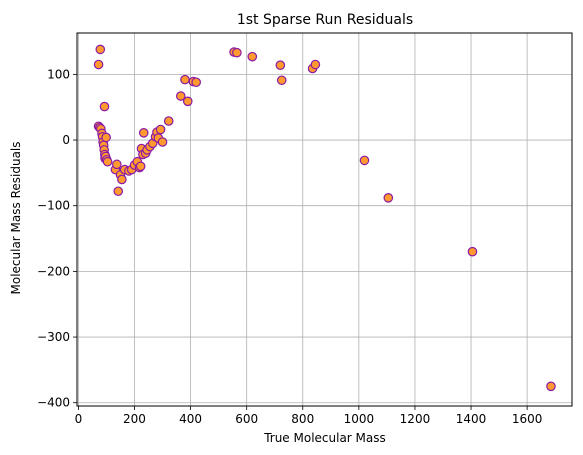 Image resolution: width=583 pixels, height=455 pixels. What do you see at coordinates (134, 419) in the screenshot?
I see `x-tick-label: 200` at bounding box center [134, 419].